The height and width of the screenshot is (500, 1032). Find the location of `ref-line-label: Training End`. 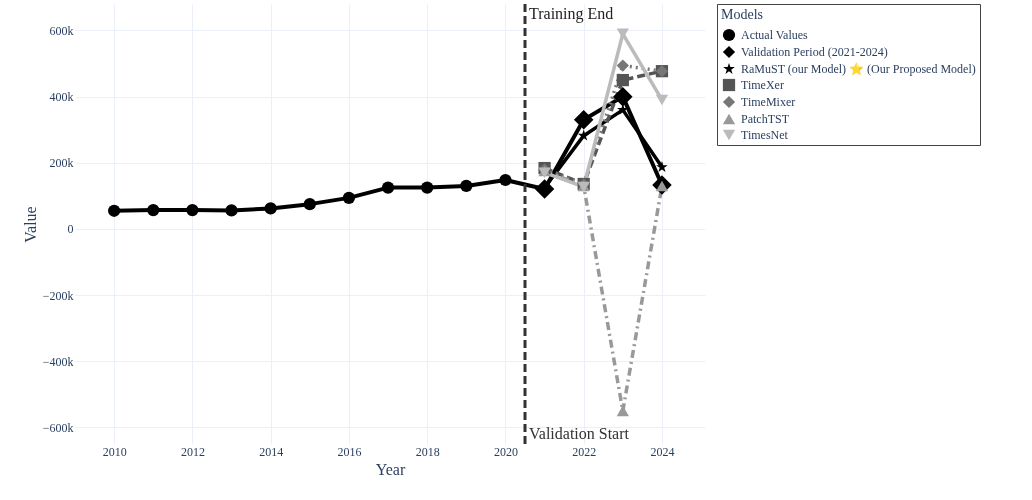

ref-line-label: Training End is located at coordinates (571, 14).